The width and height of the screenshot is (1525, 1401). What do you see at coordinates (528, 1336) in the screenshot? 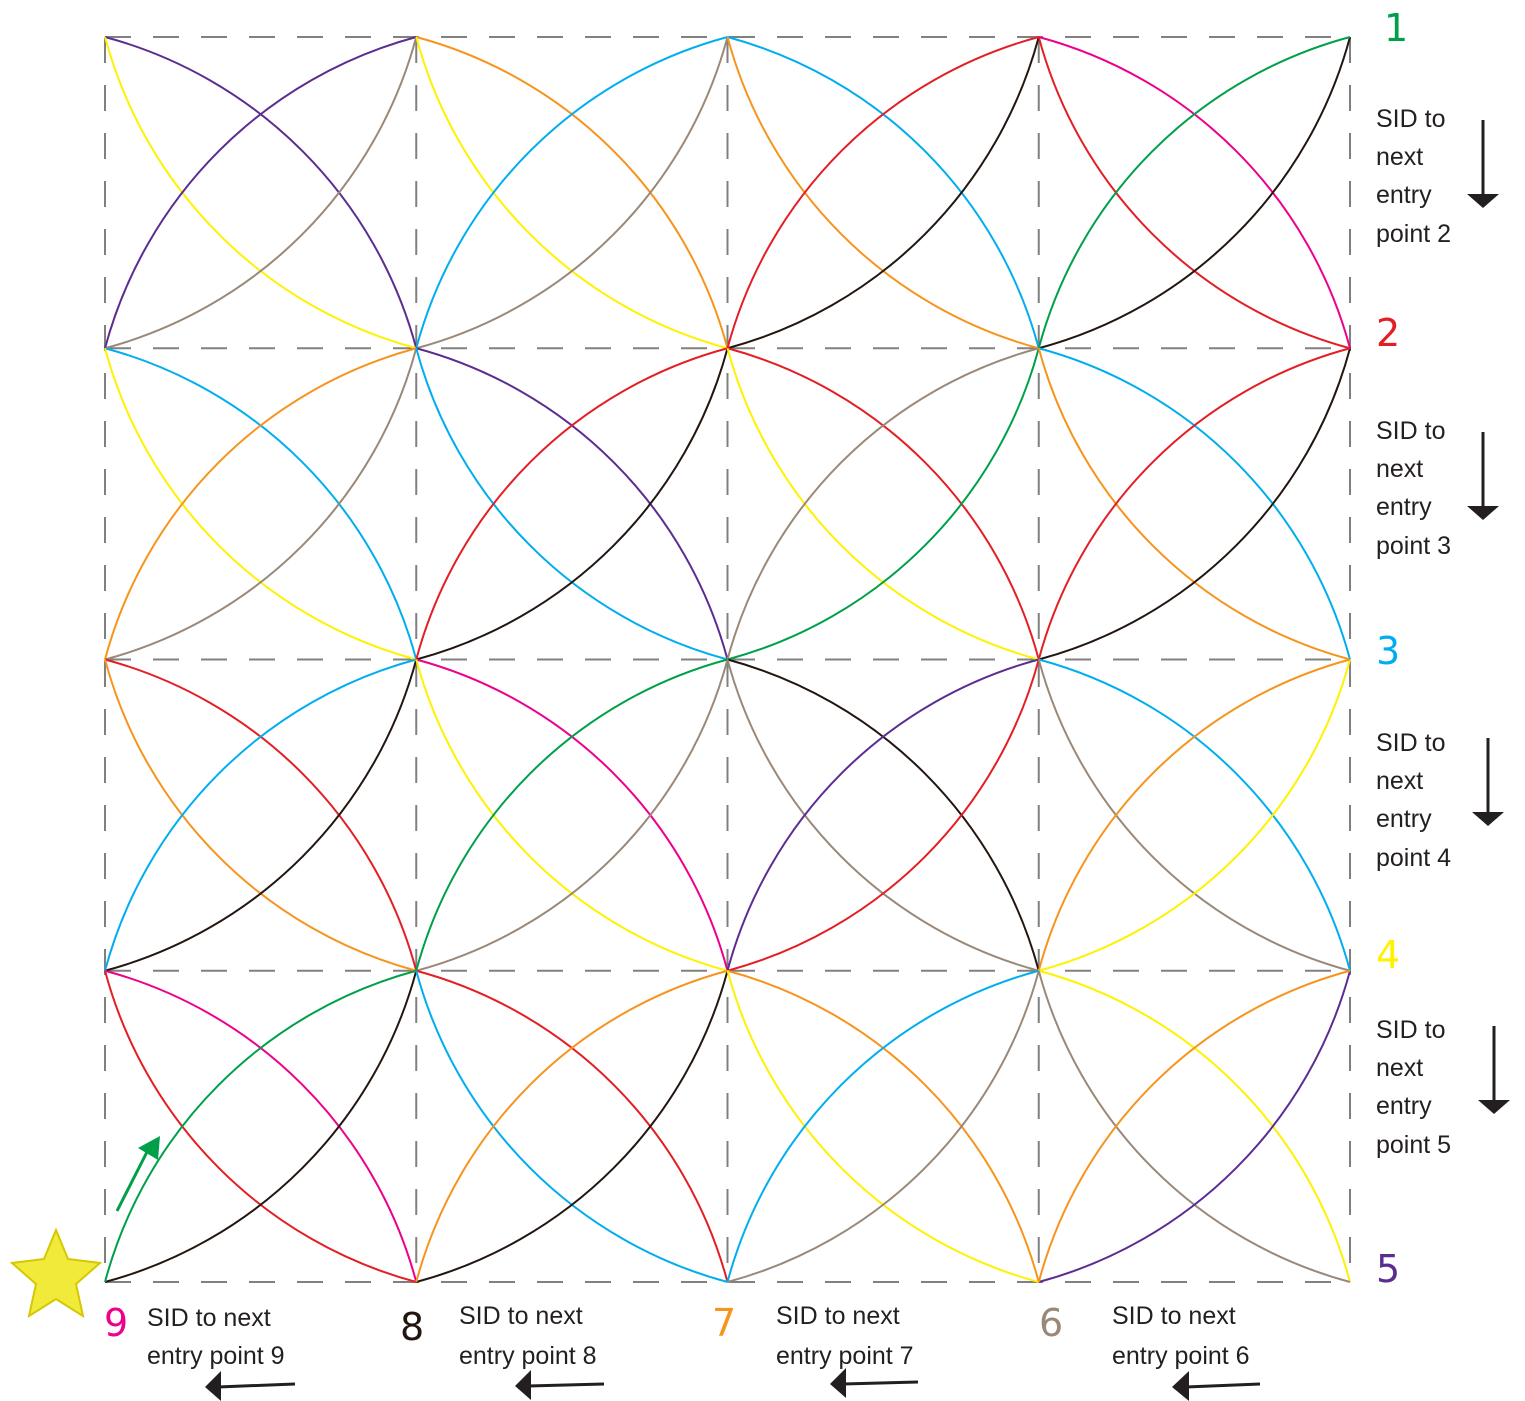
I see `bottom-instruction-8: SID to next entry point 8` at bounding box center [528, 1336].